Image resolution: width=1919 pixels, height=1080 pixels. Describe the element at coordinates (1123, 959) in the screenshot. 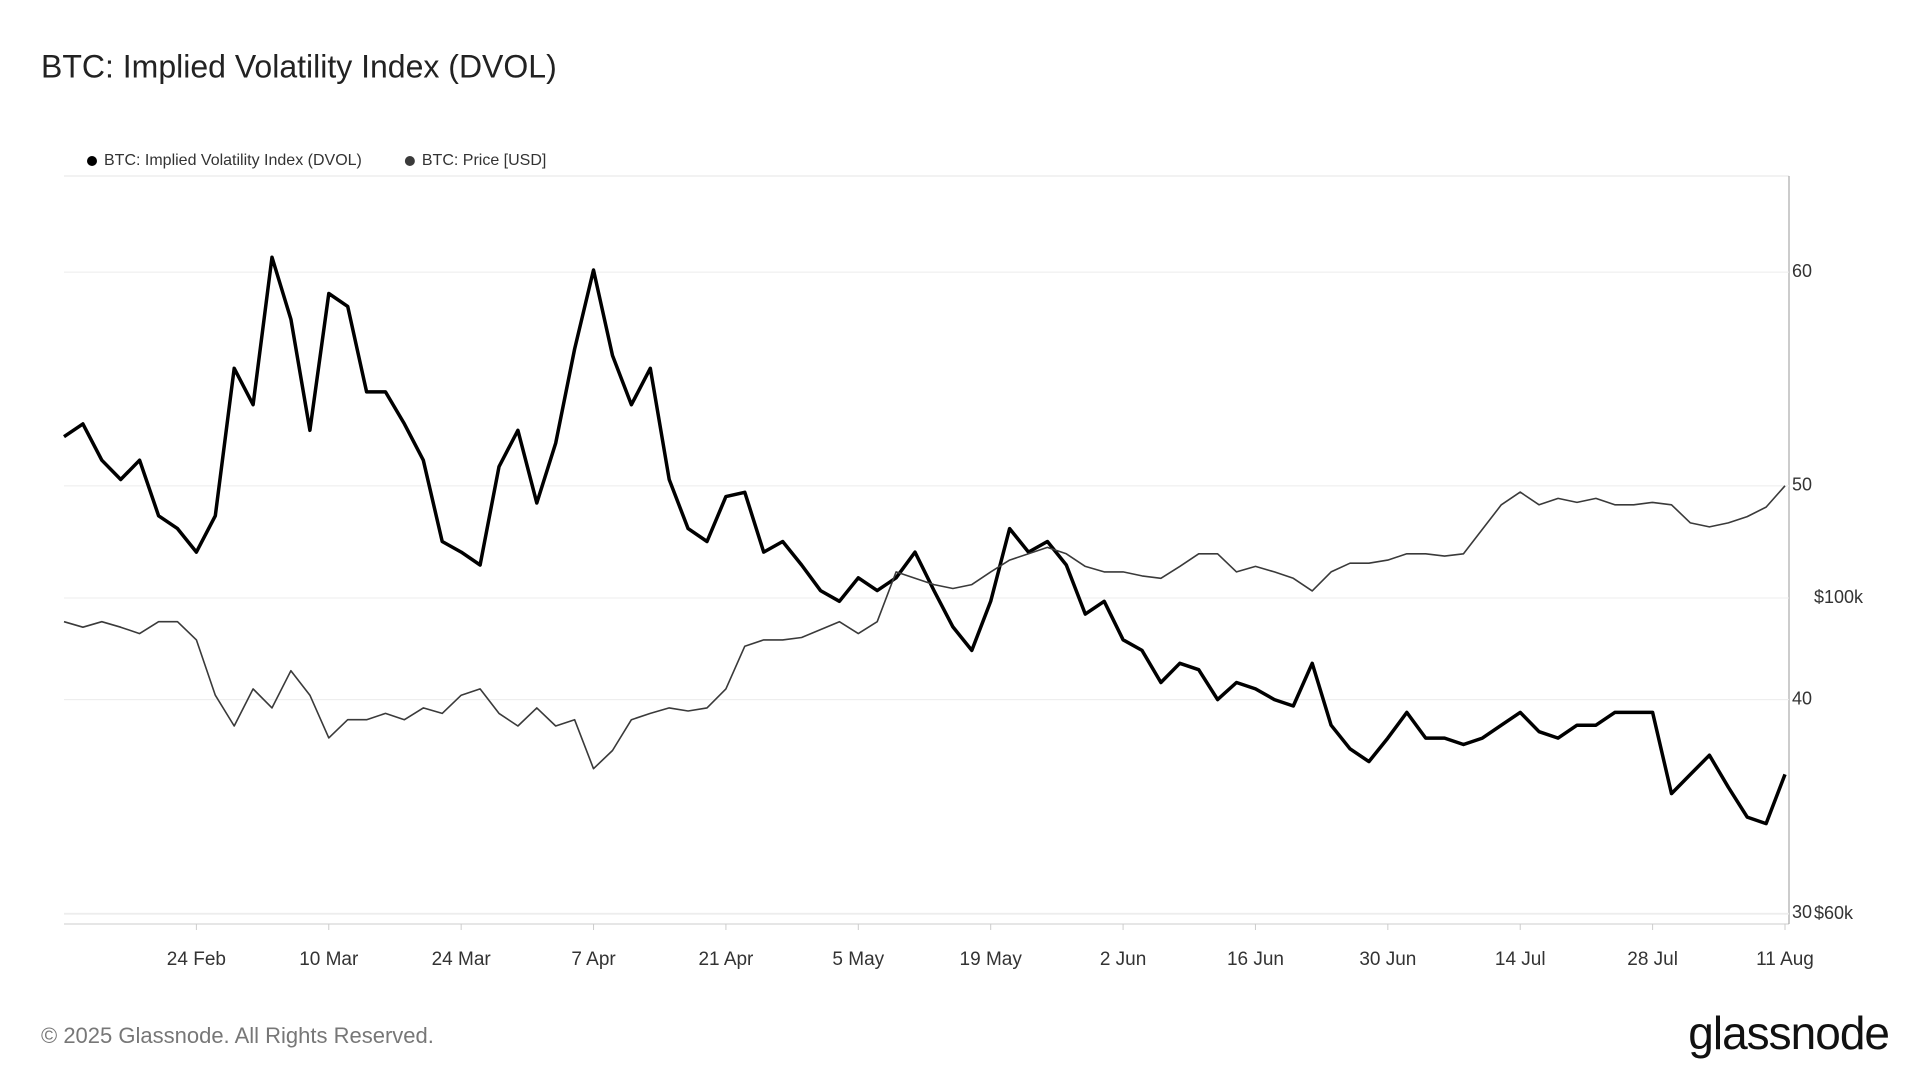

I see `x-tick-label: 2 Jun` at that location.